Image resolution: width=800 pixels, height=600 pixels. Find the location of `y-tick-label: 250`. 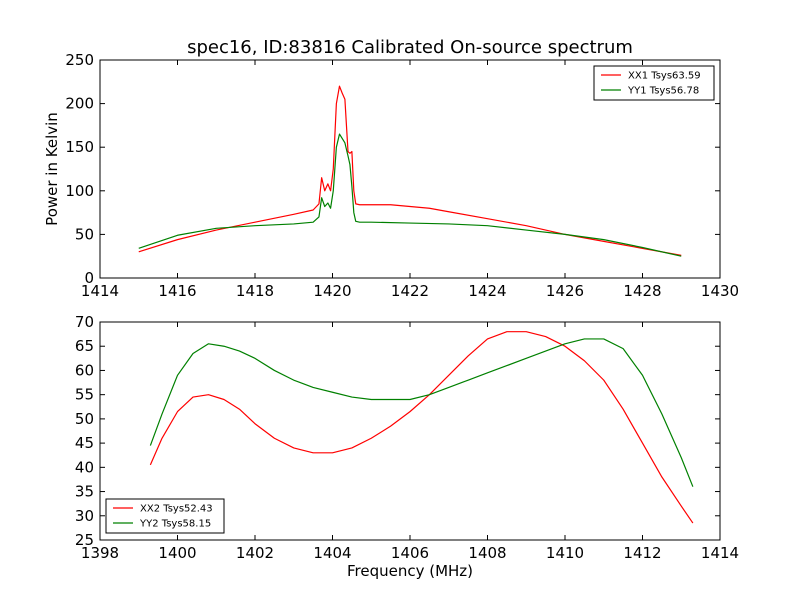

y-tick-label: 250 is located at coordinates (79, 60).